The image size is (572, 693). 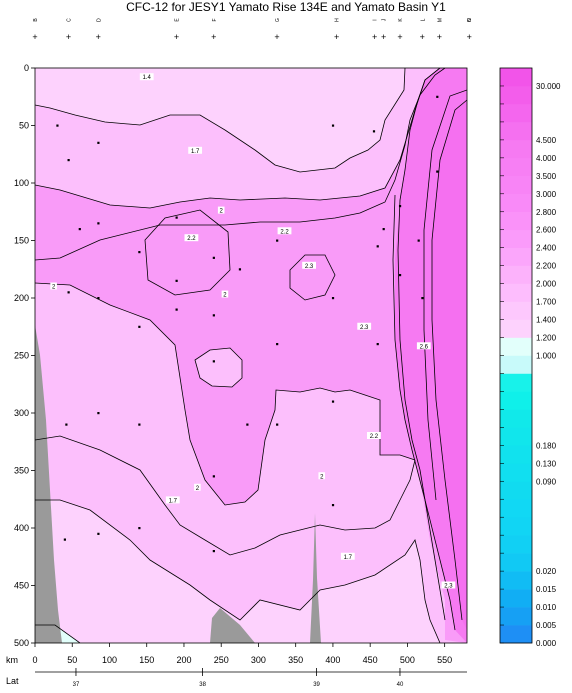 I want to click on y-tick-label: 400, so click(x=21, y=528).